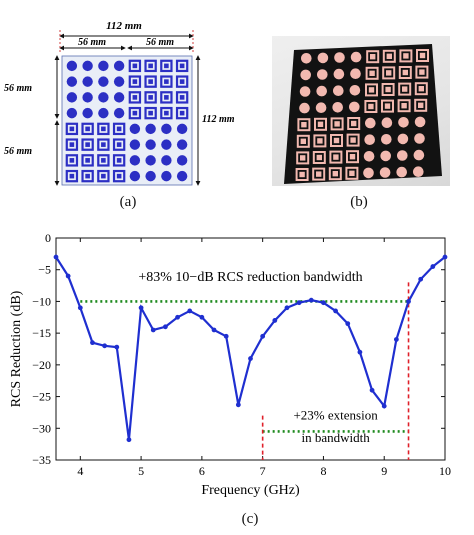  Describe the element at coordinates (41, 428) in the screenshot. I see `y-tick-label: −30` at that location.